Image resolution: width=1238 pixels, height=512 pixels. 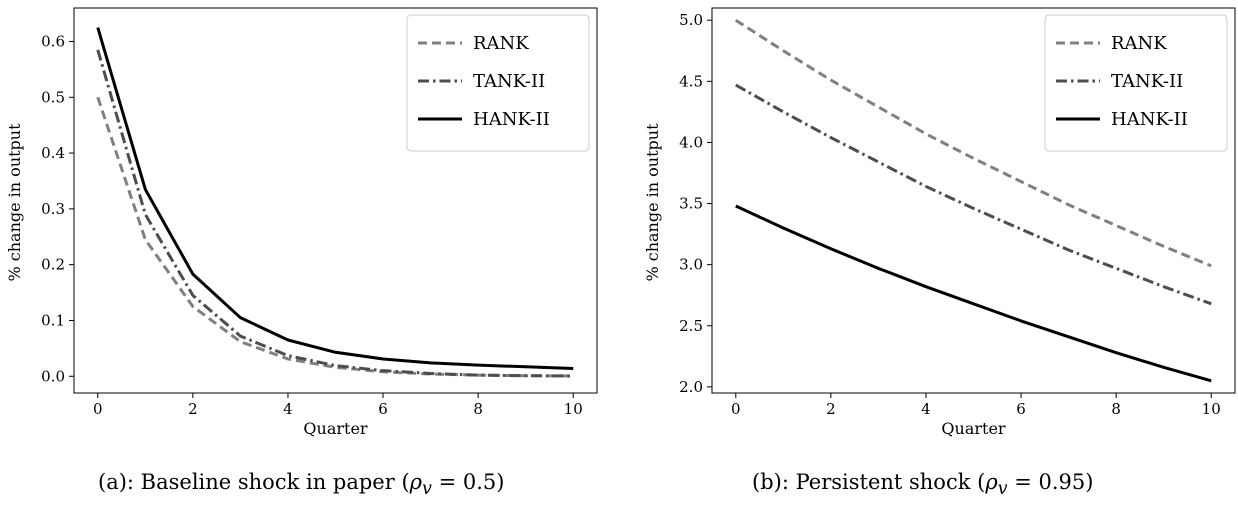 I want to click on series-line-hank-ii, so click(x=973, y=293).